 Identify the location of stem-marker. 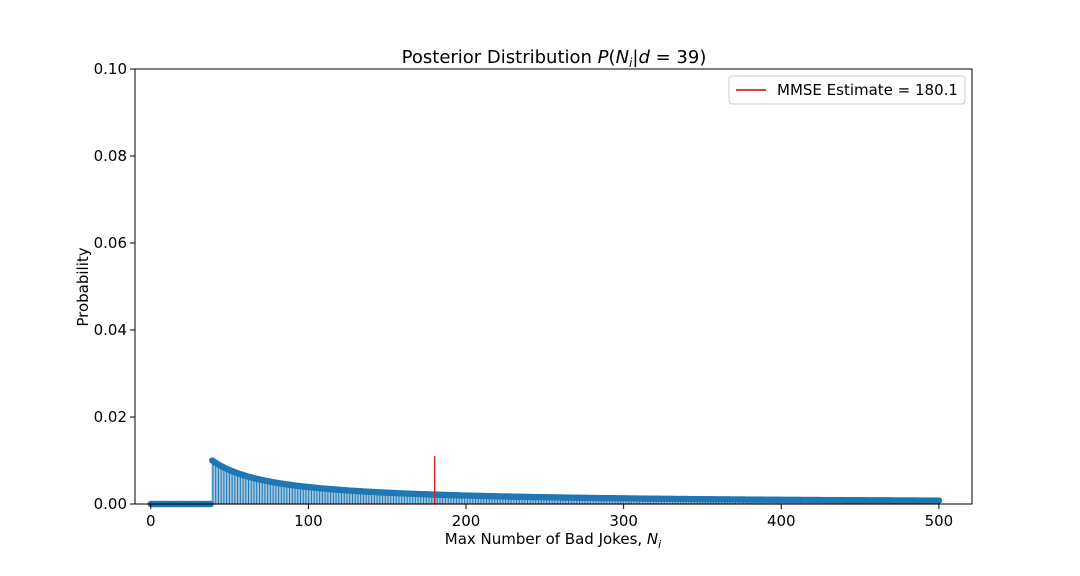
(939, 500).